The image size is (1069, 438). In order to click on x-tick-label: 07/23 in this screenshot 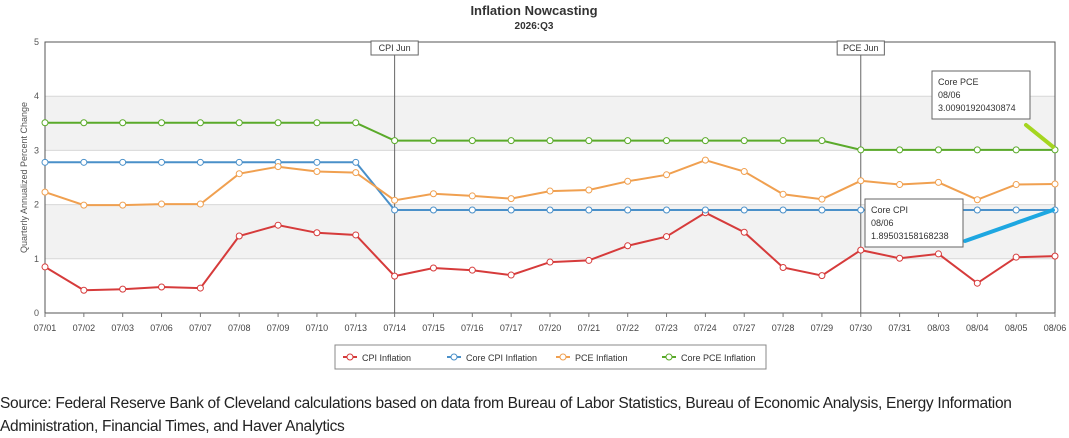, I will do `click(666, 328)`.